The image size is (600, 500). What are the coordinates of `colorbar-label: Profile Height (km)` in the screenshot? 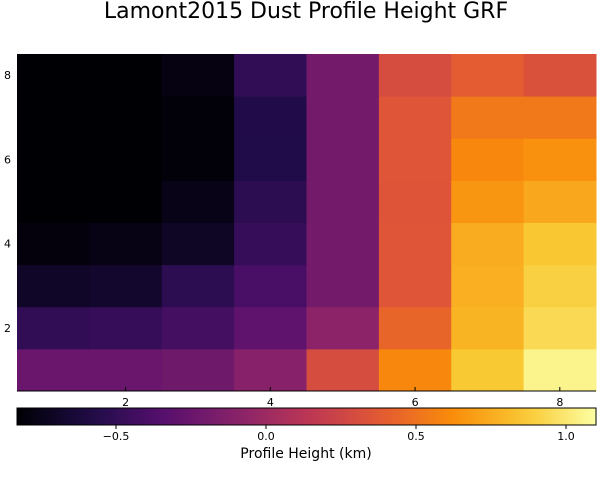 It's located at (305, 454).